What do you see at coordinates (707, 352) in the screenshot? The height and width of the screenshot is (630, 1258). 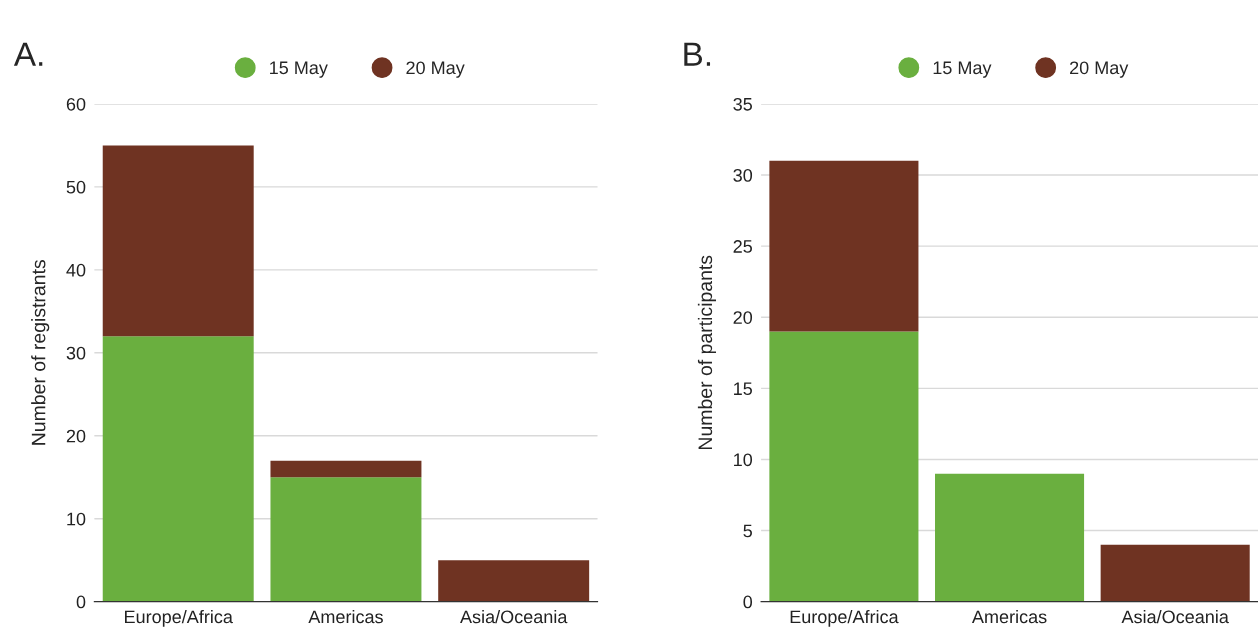 I see `y-axis-title: Number of participants` at bounding box center [707, 352].